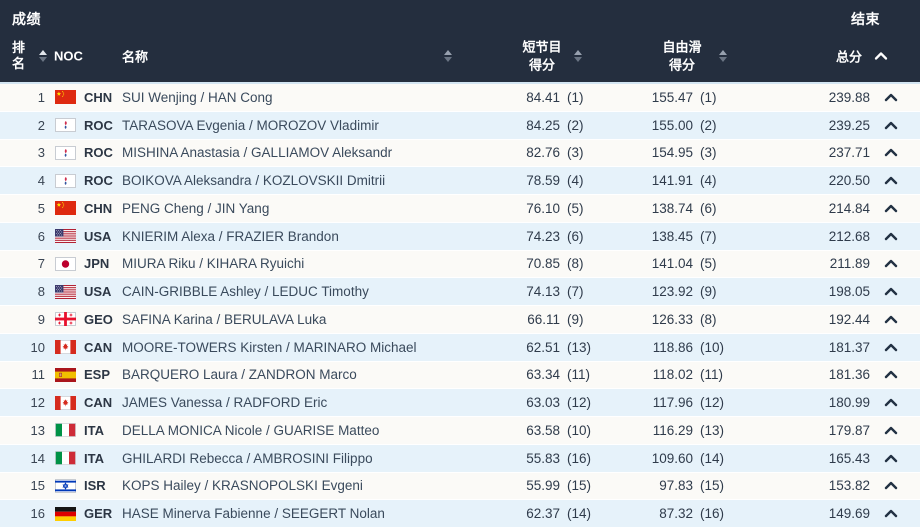  Describe the element at coordinates (712, 347) in the screenshot. I see `free-skating-rank: (10)` at that location.